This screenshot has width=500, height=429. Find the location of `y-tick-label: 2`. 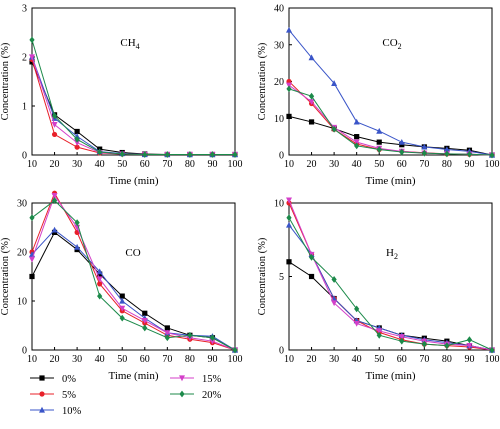

y-tick-label: 2 is located at coordinates (24, 58).